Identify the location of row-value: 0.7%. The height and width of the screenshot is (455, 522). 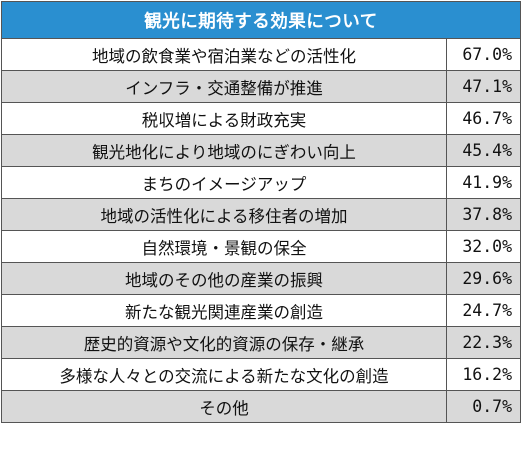
(483, 406).